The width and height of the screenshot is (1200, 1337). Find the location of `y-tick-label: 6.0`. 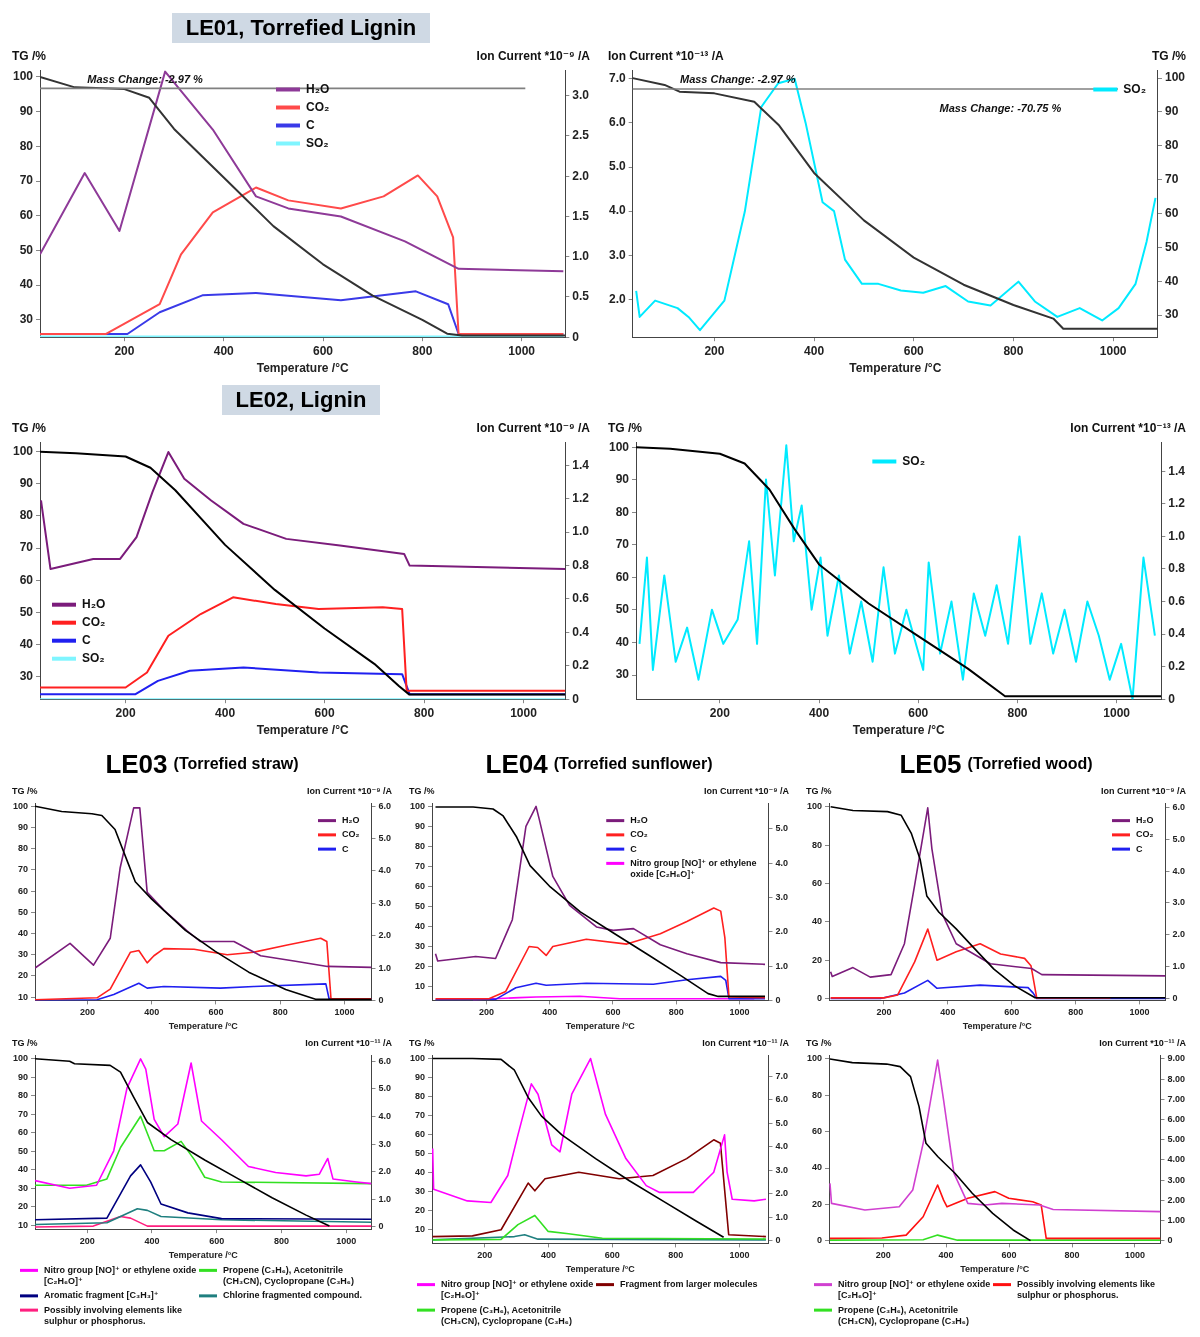

y-tick-label: 6.0 is located at coordinates (617, 122).